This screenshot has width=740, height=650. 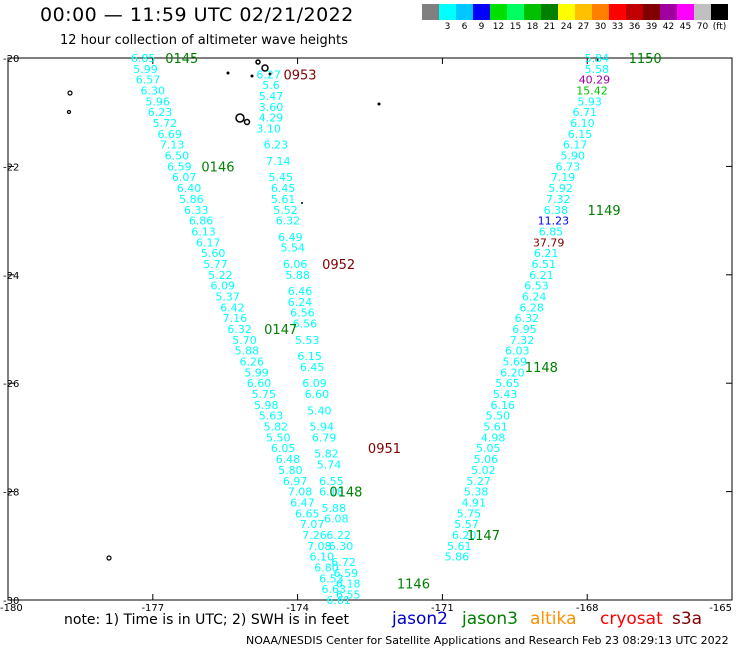 What do you see at coordinates (338, 535) in the screenshot?
I see `wave-height-value: 6.22` at bounding box center [338, 535].